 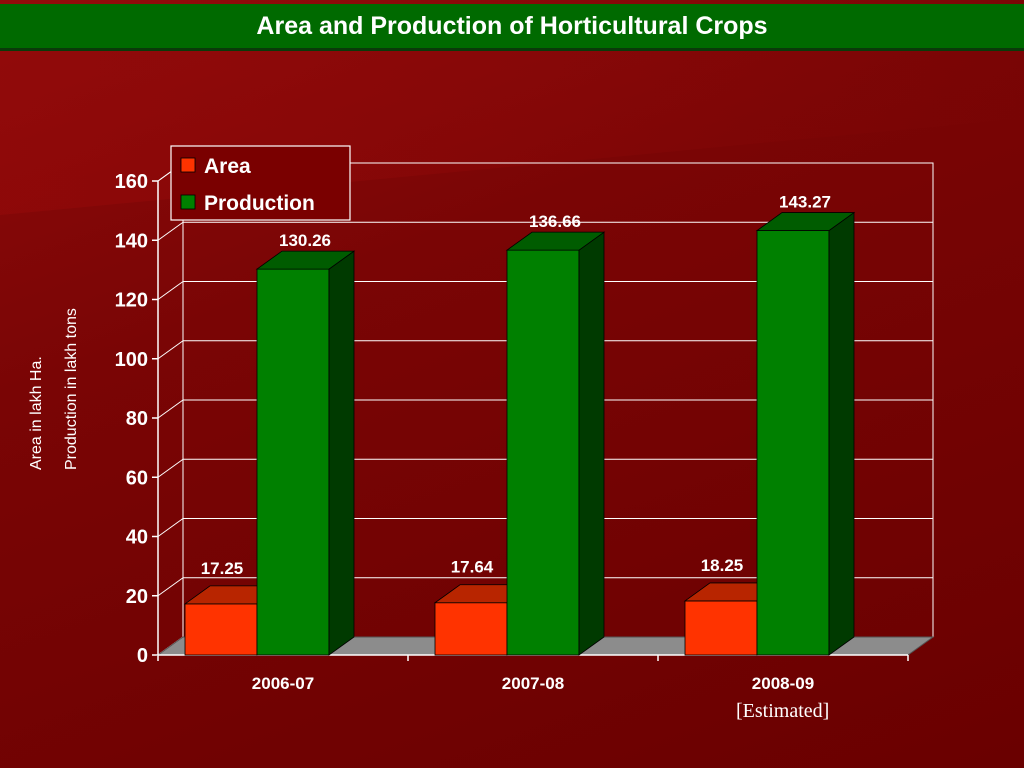 What do you see at coordinates (137, 478) in the screenshot?
I see `y-tick-label: 60` at bounding box center [137, 478].